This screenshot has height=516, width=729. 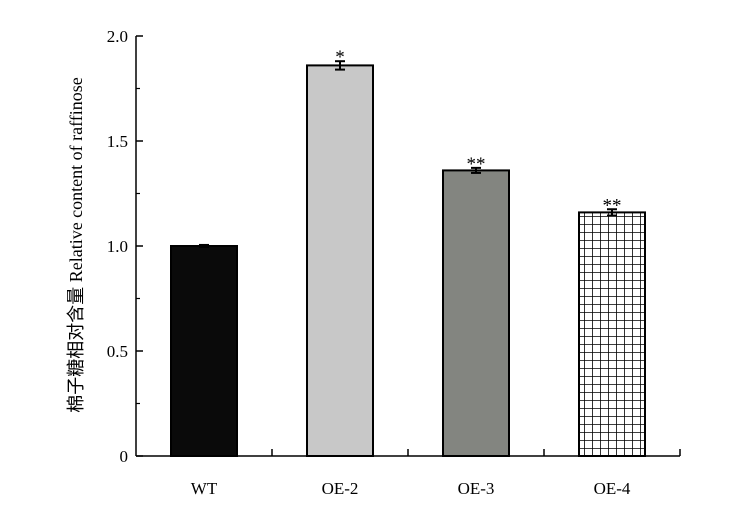 What do you see at coordinates (340, 57) in the screenshot?
I see `significance-mark: *` at bounding box center [340, 57].